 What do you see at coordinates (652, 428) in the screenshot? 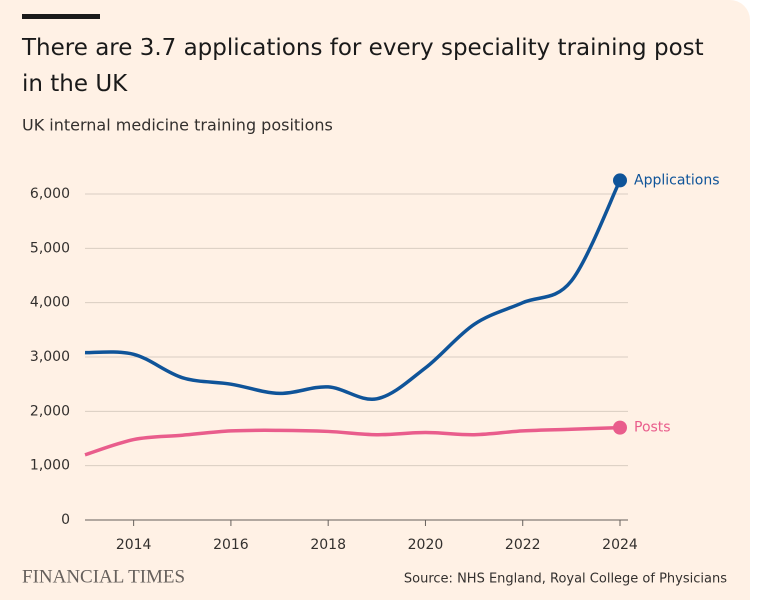
I see `legend-label: Posts` at bounding box center [652, 428].